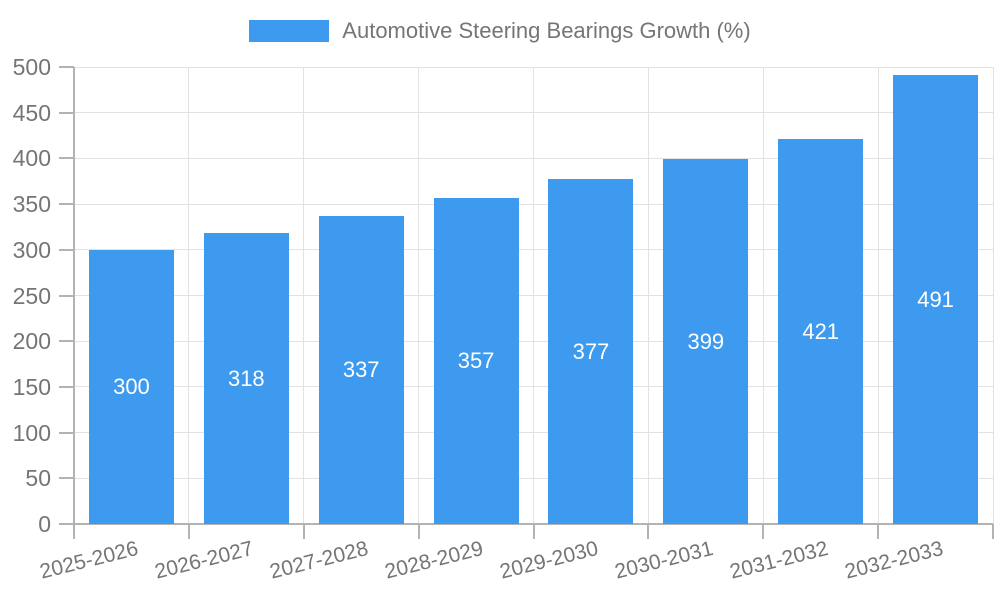 This screenshot has height=601, width=1000. I want to click on y-axis-label: 100, so click(31, 432).